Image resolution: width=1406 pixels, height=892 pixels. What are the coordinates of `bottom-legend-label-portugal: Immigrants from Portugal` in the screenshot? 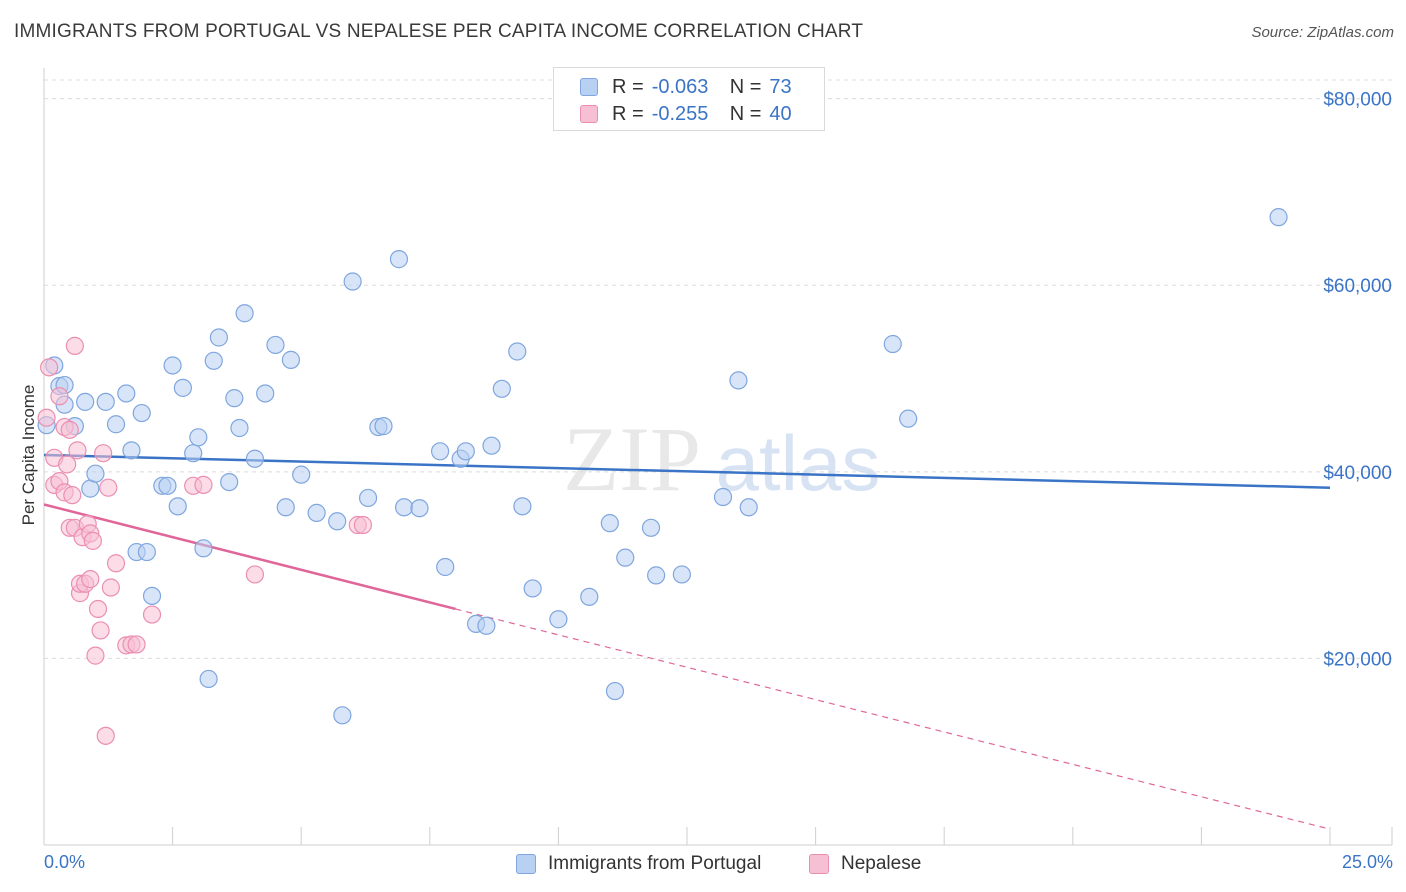 It's located at (655, 863).